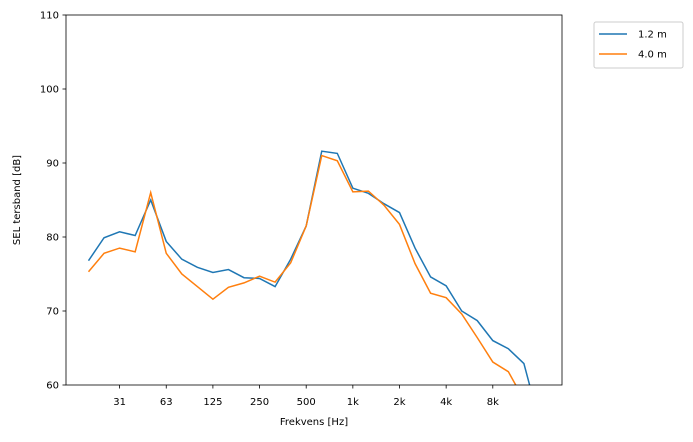  Describe the element at coordinates (446, 402) in the screenshot. I see `x-tick-label: 4k` at that location.